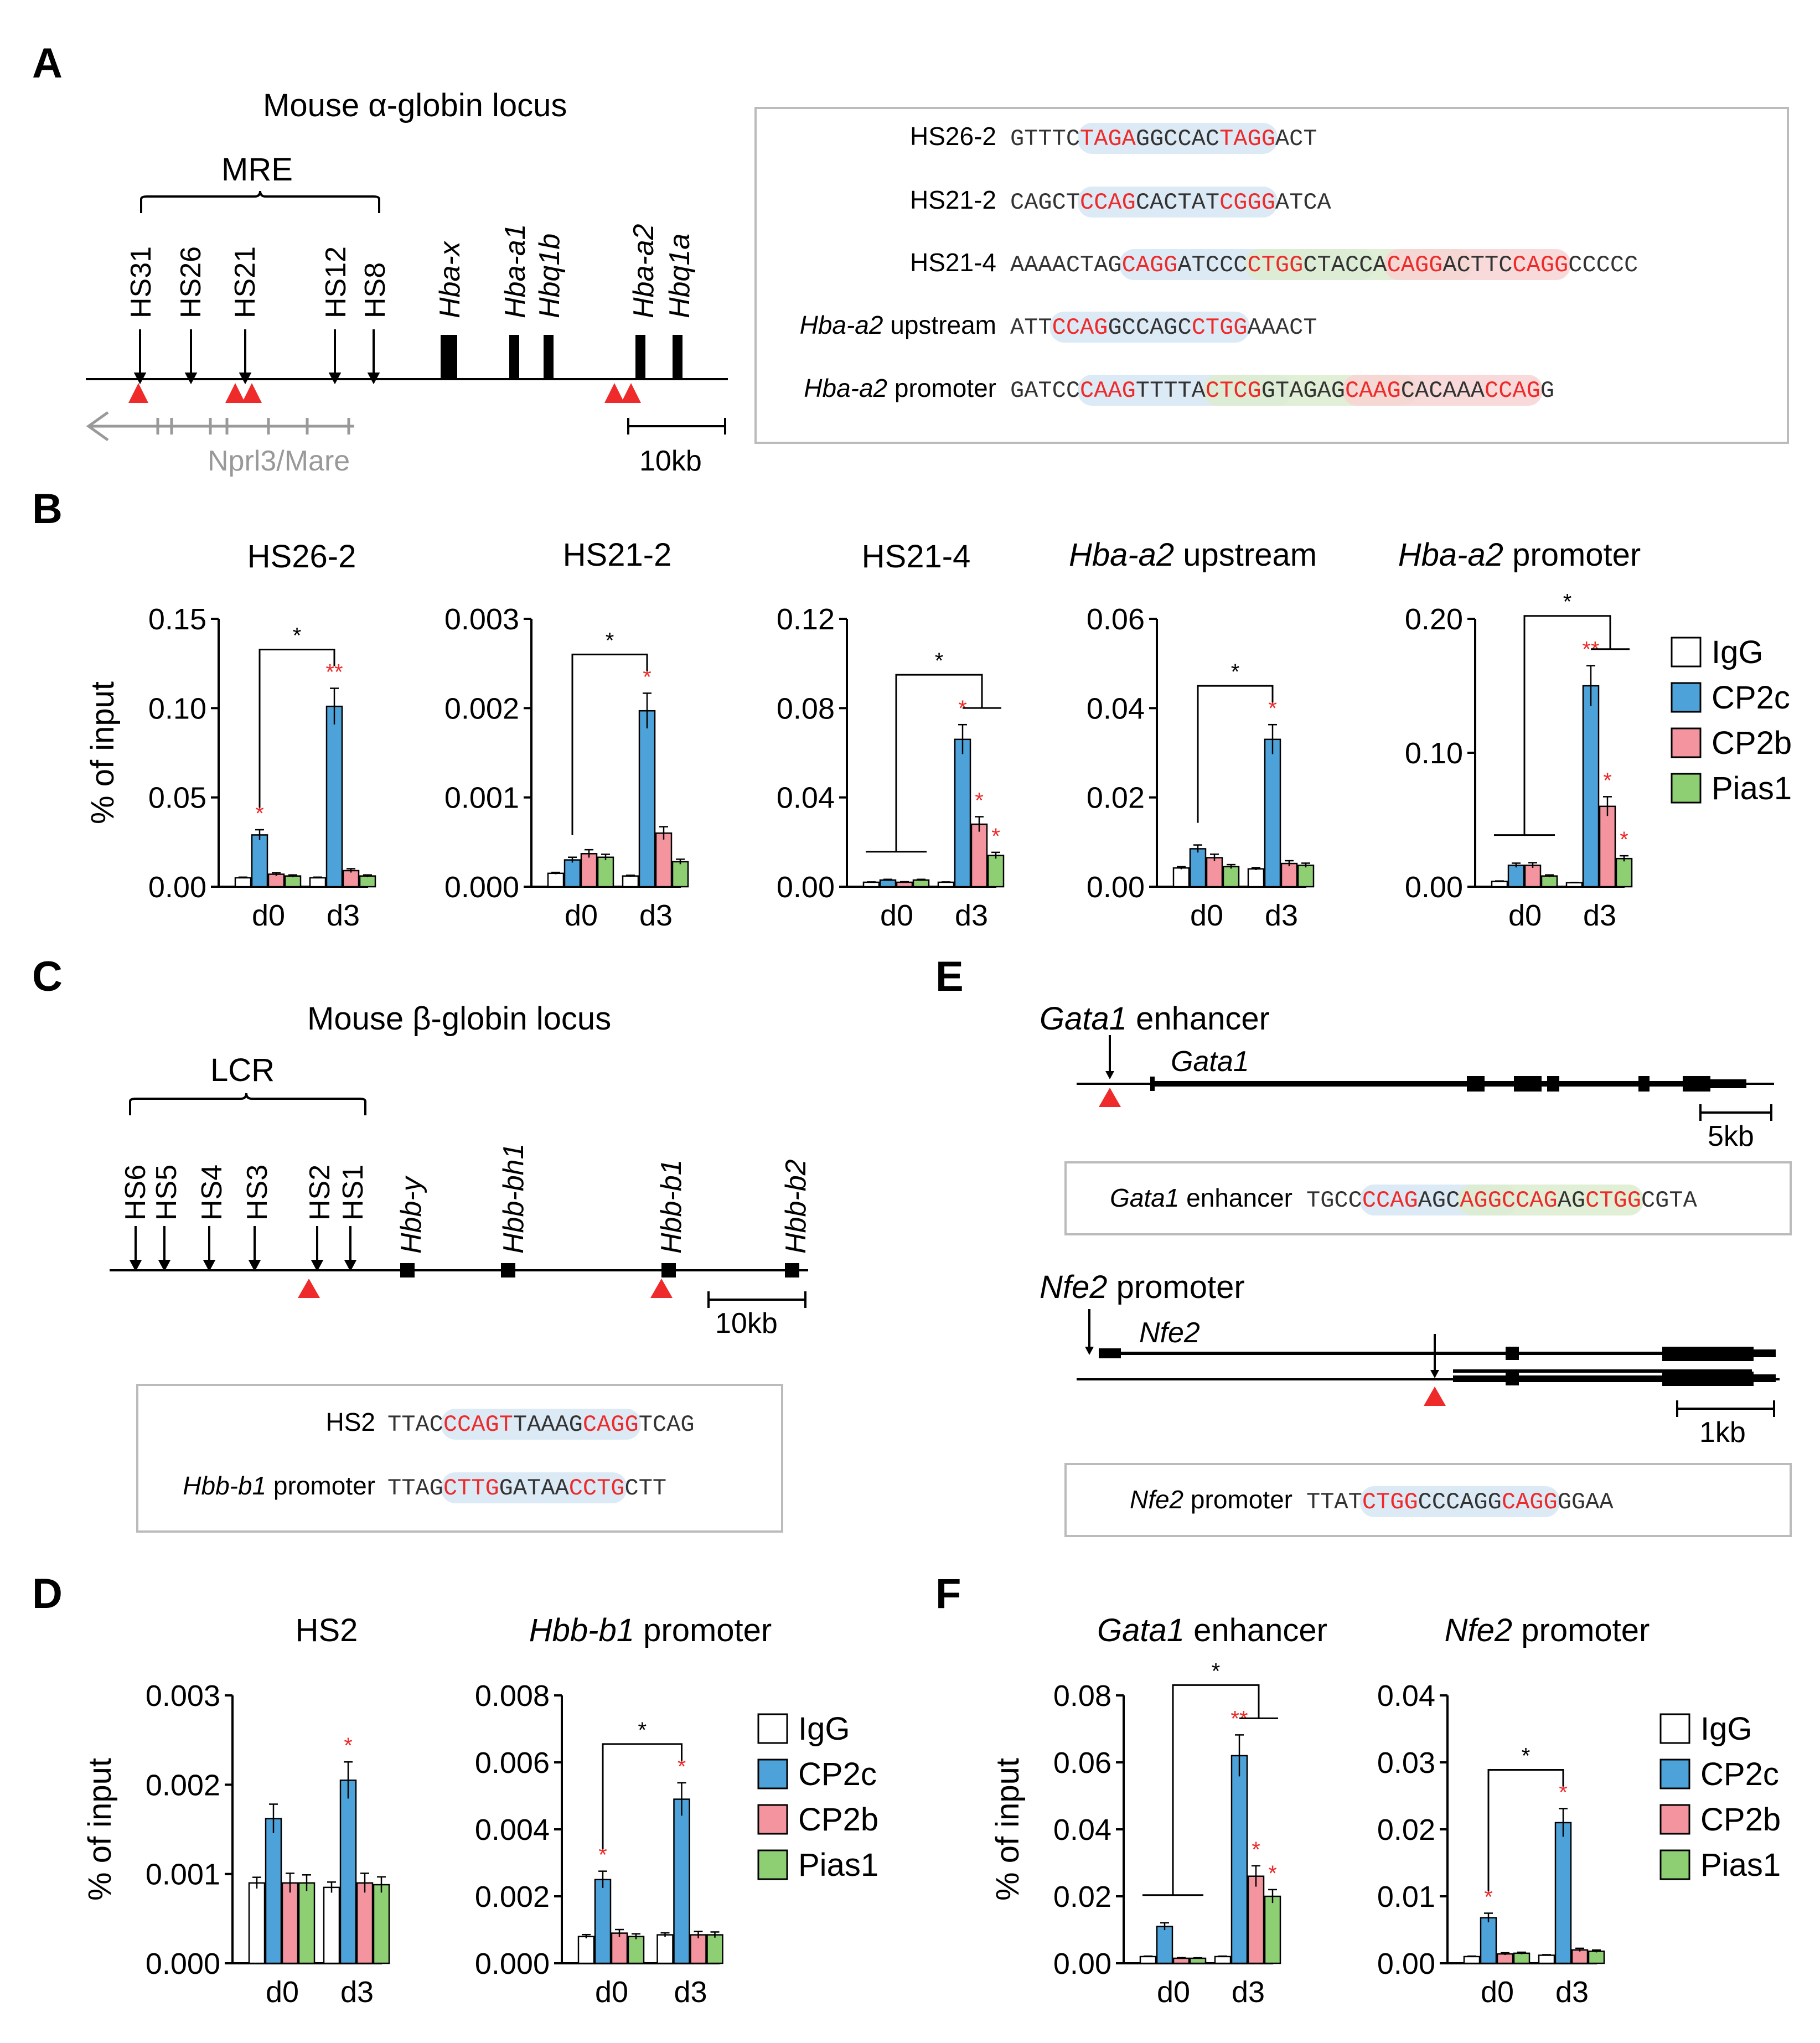  What do you see at coordinates (1082, 1696) in the screenshot?
I see `chart-7-ytick-label-4: 0.08` at bounding box center [1082, 1696].